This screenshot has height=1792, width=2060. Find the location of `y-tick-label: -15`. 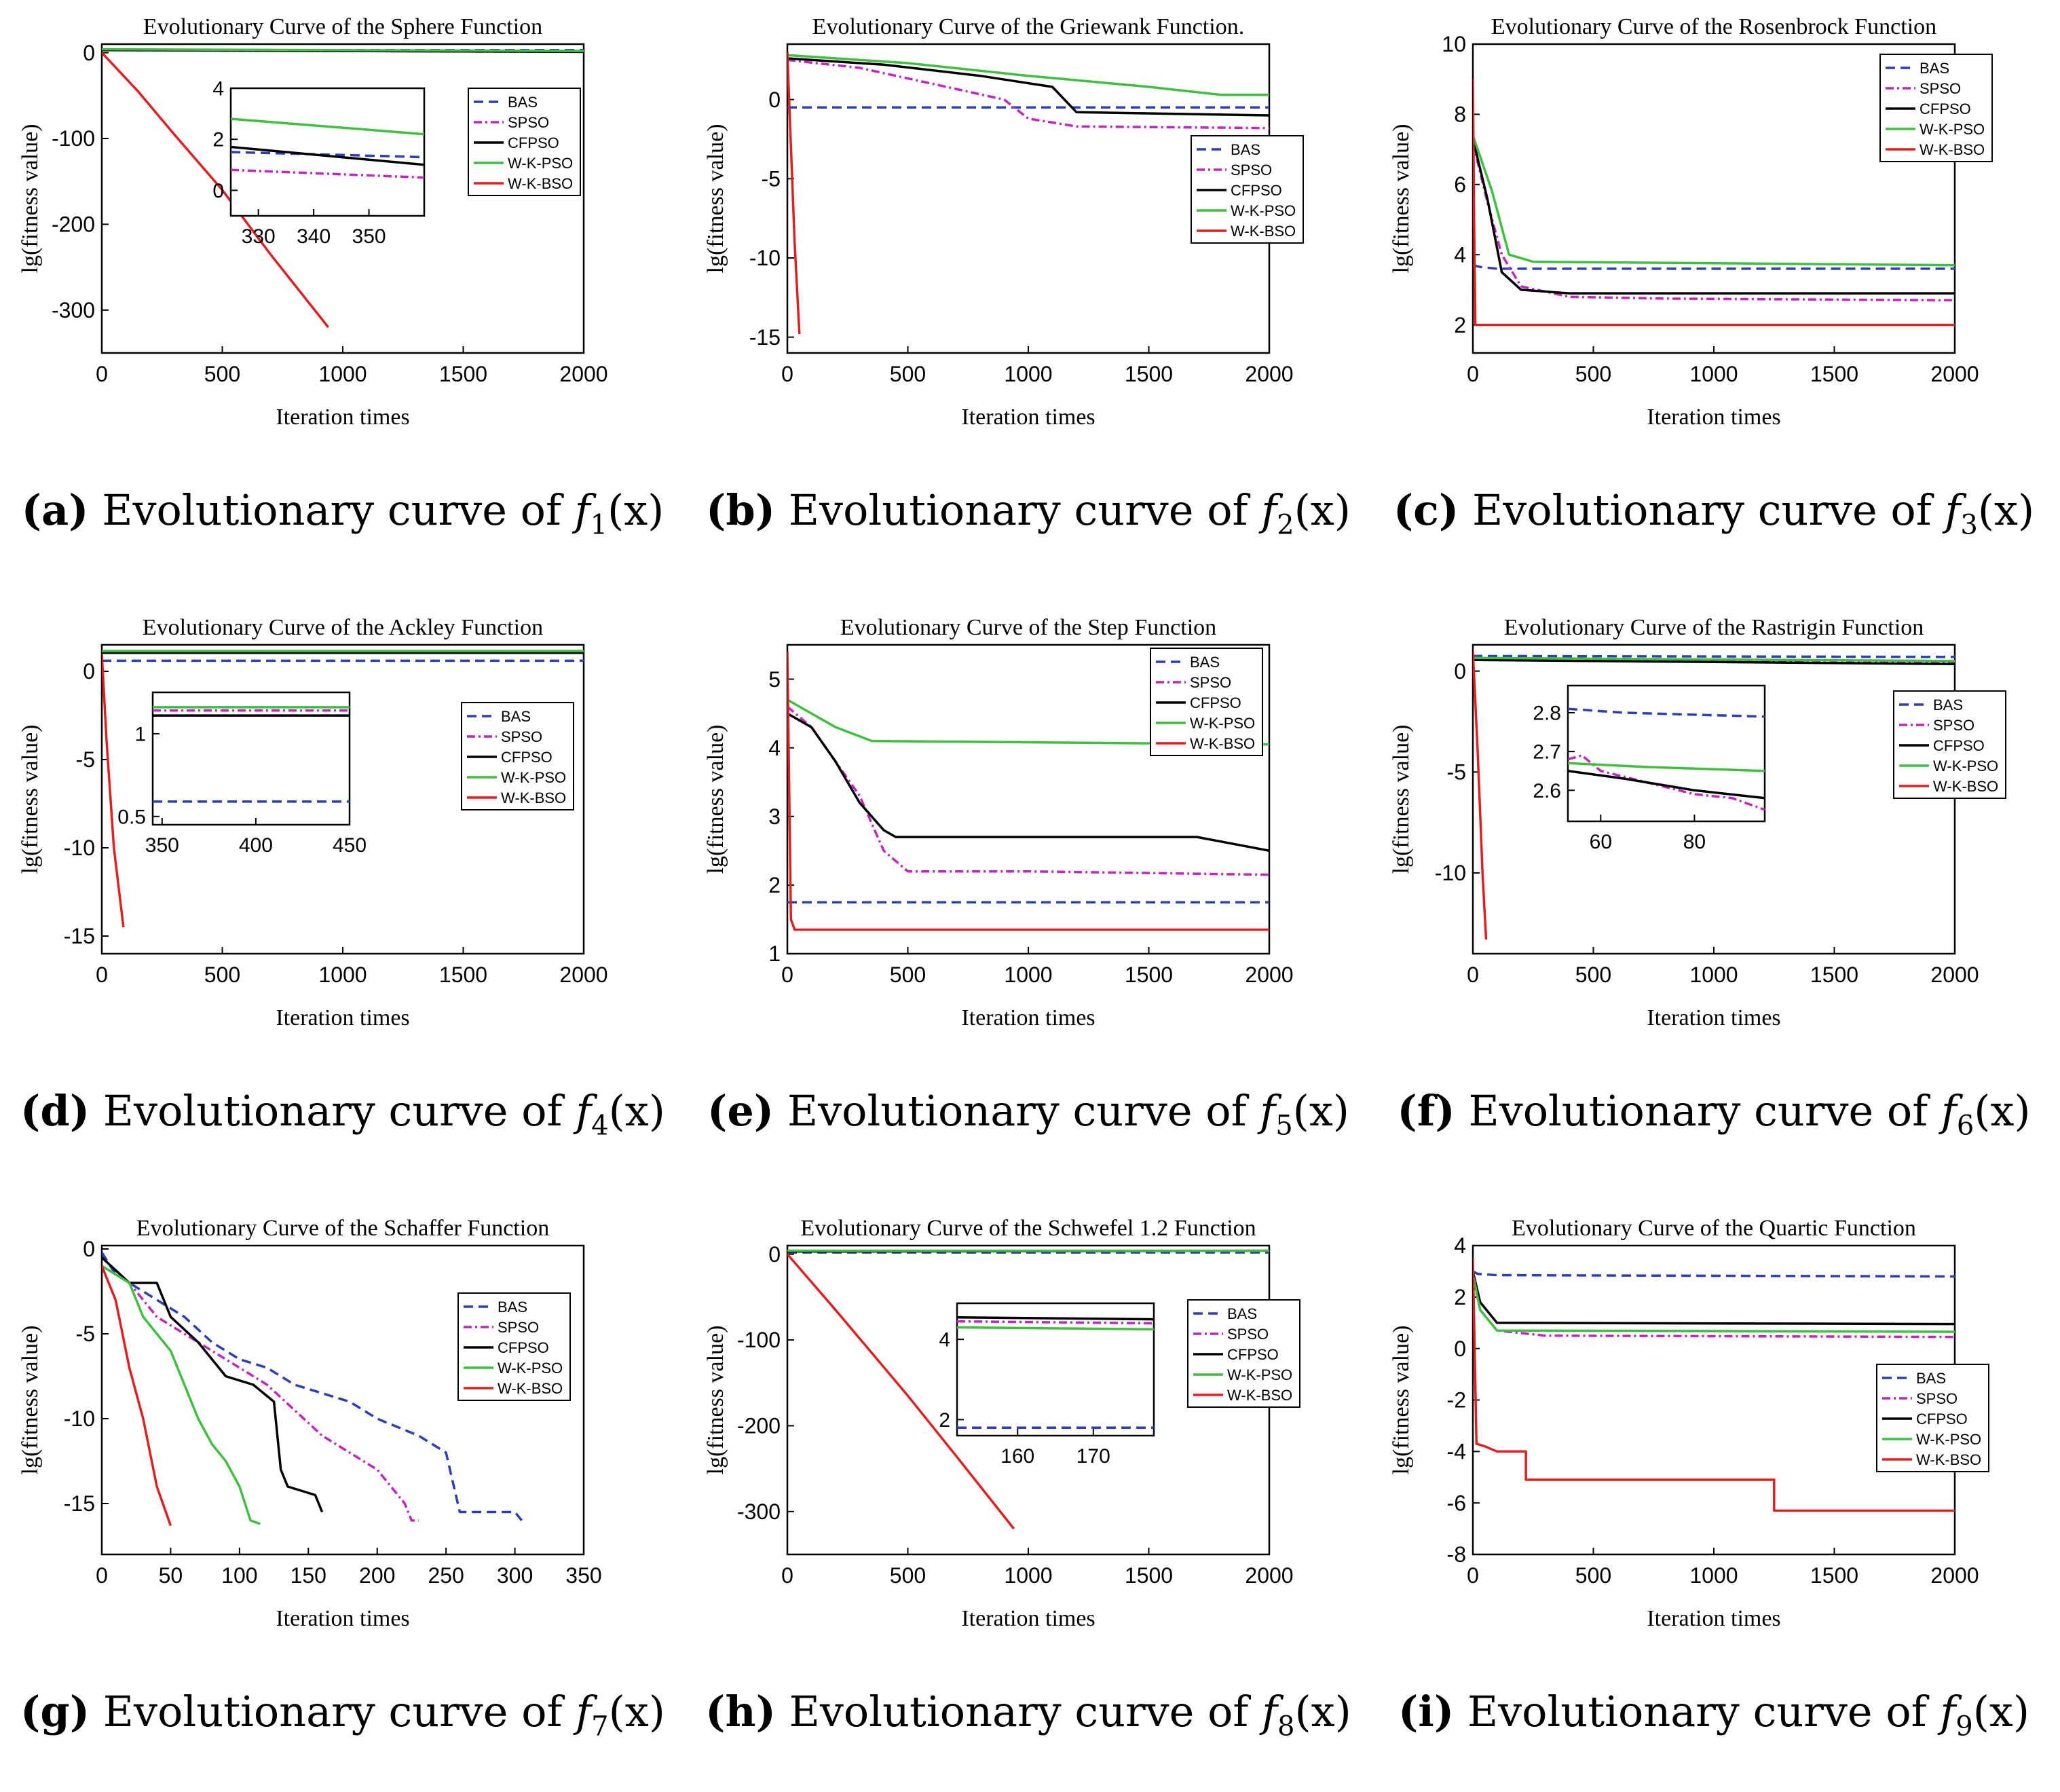

y-tick-label: -15 is located at coordinates (79, 1504).